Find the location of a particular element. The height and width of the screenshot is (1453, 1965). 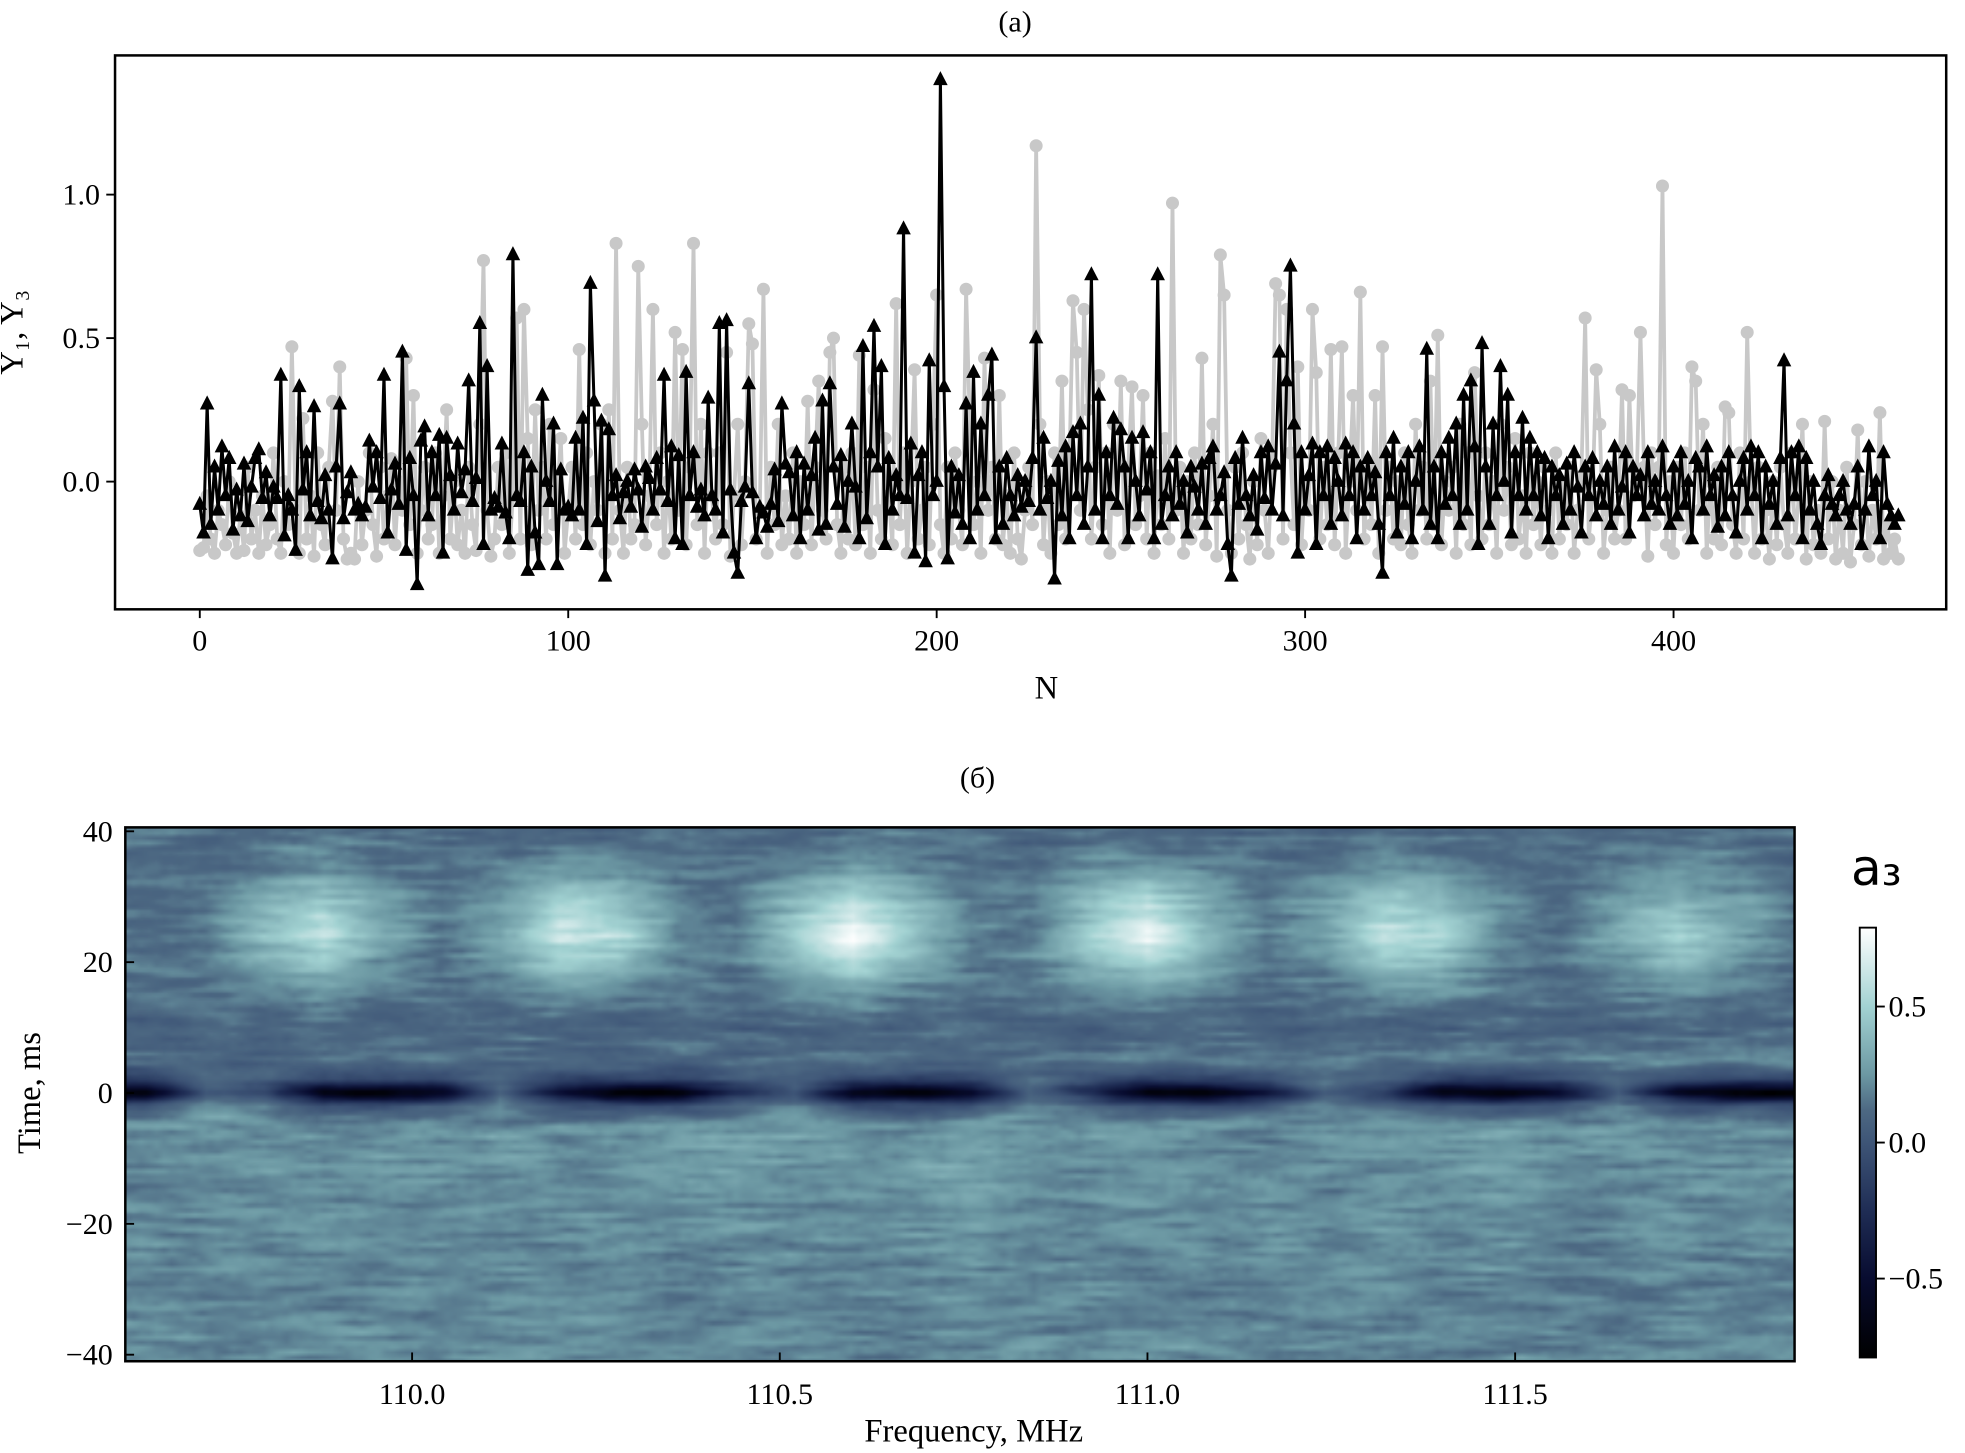

colorbar-tick-label: −0.5 is located at coordinates (1916, 1279).